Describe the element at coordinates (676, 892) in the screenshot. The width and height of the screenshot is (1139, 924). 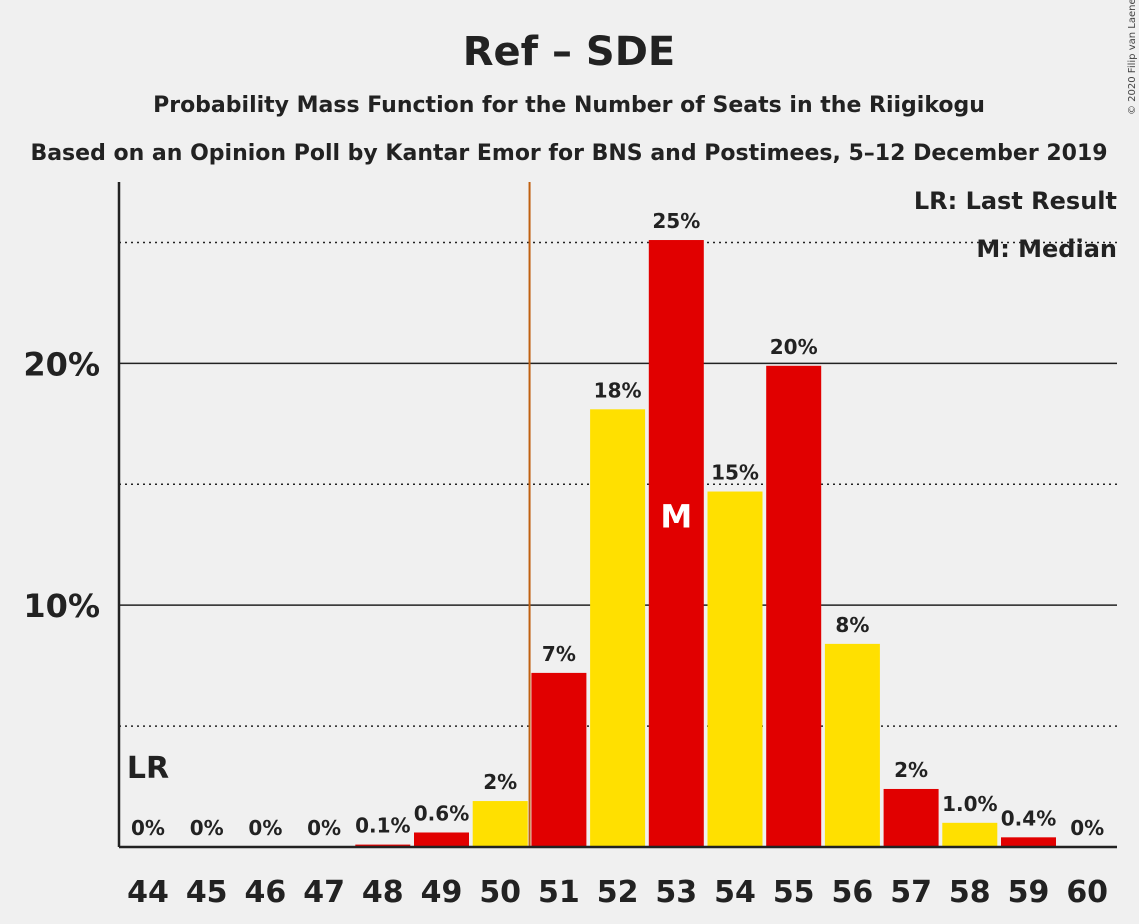
I see `x-tick-label-53: 53` at that location.